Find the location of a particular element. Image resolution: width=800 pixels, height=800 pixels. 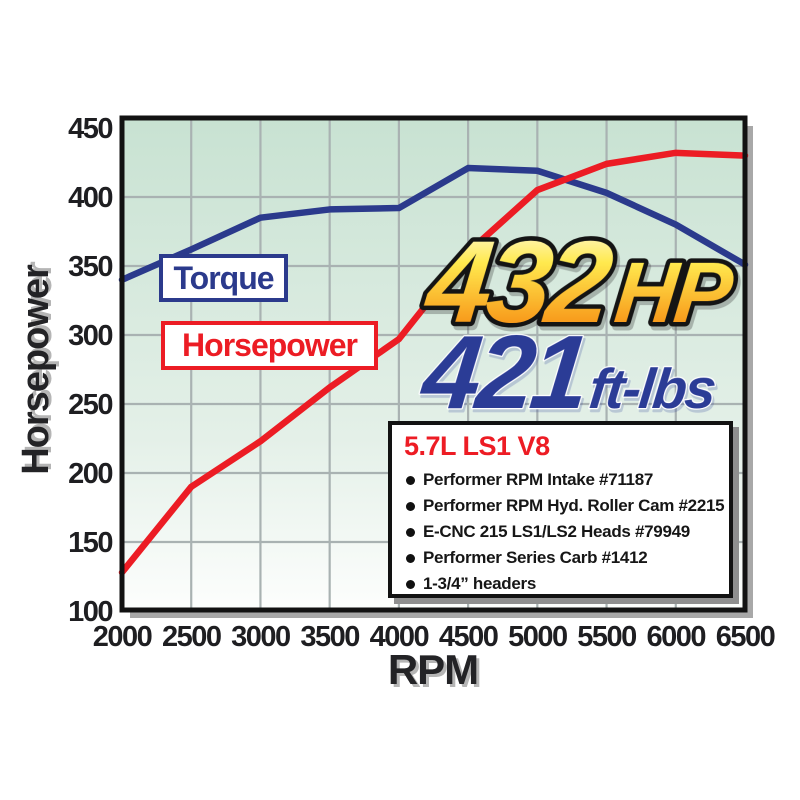

y-tick-label: 300 is located at coordinates (90, 336).